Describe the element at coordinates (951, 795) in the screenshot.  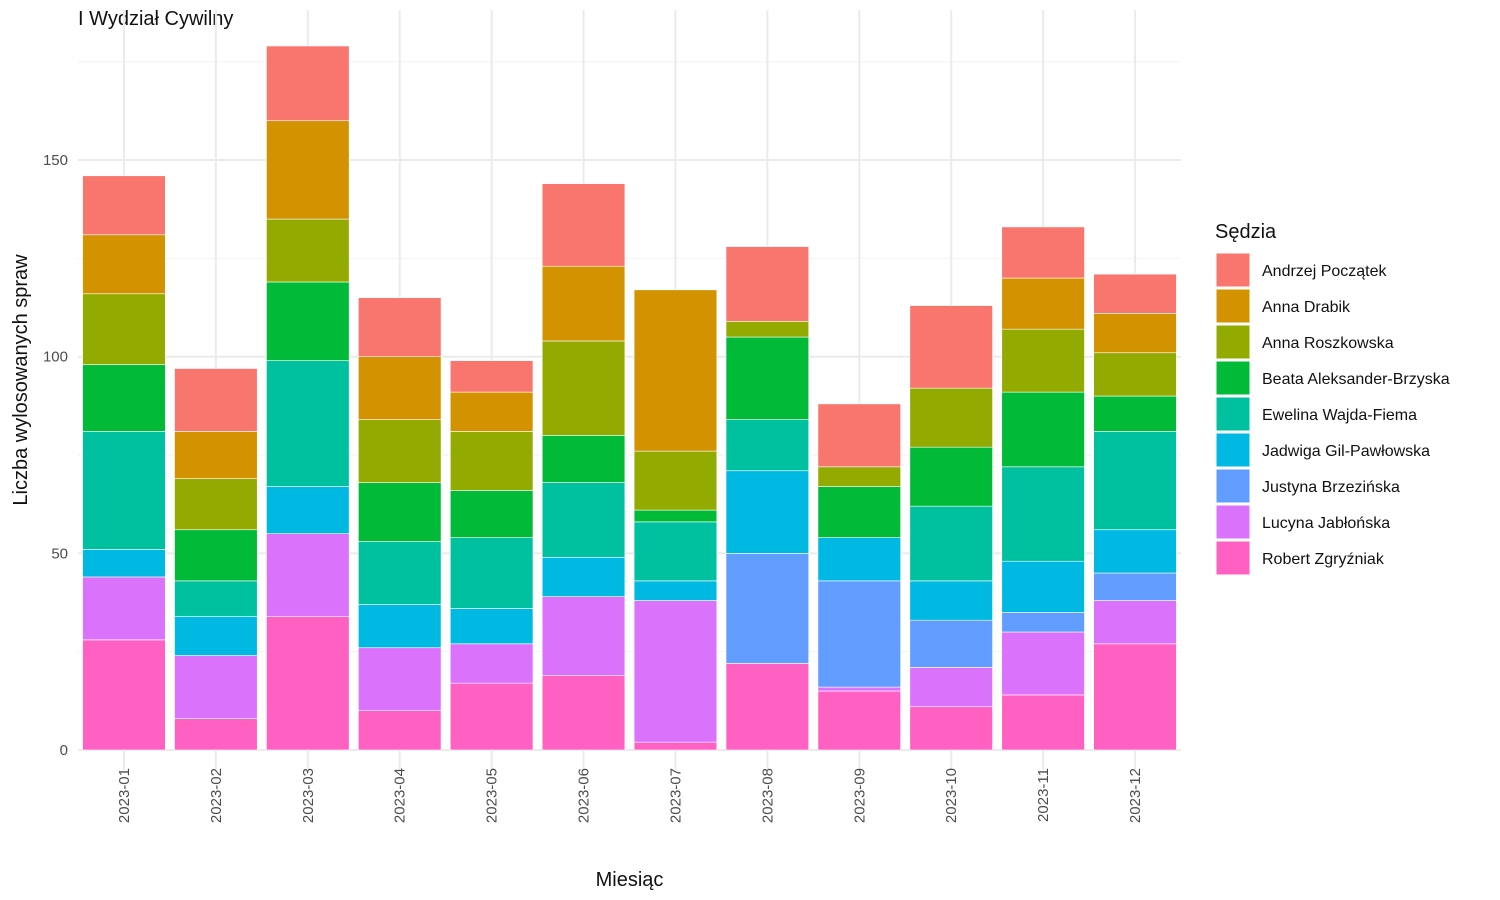
I see `x-tick-label: 2023-10` at that location.